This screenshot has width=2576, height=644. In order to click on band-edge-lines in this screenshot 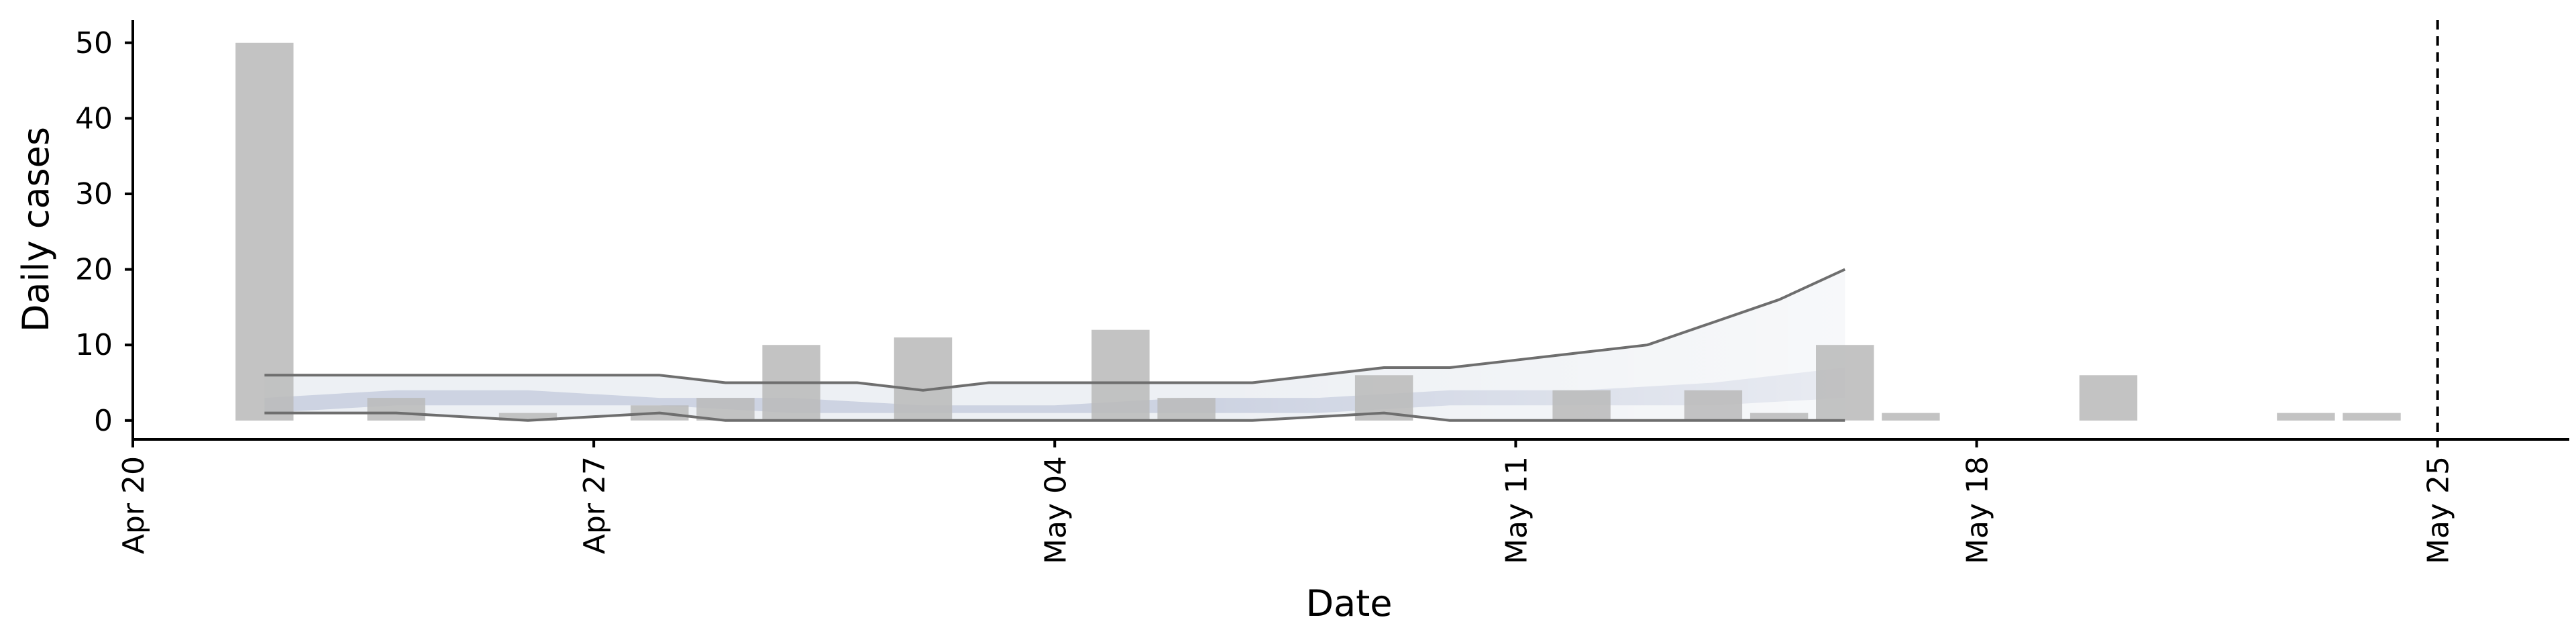, I will do `click(1055, 345)`.